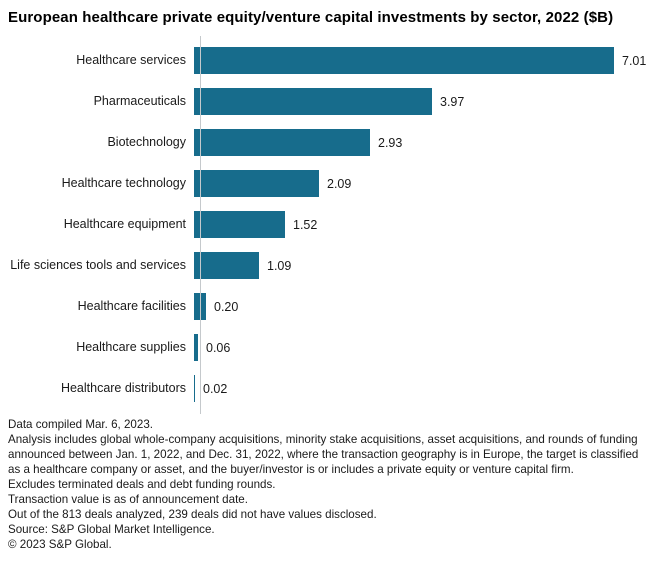 This screenshot has height=573, width=660. I want to click on value-label: 0.20, so click(226, 306).